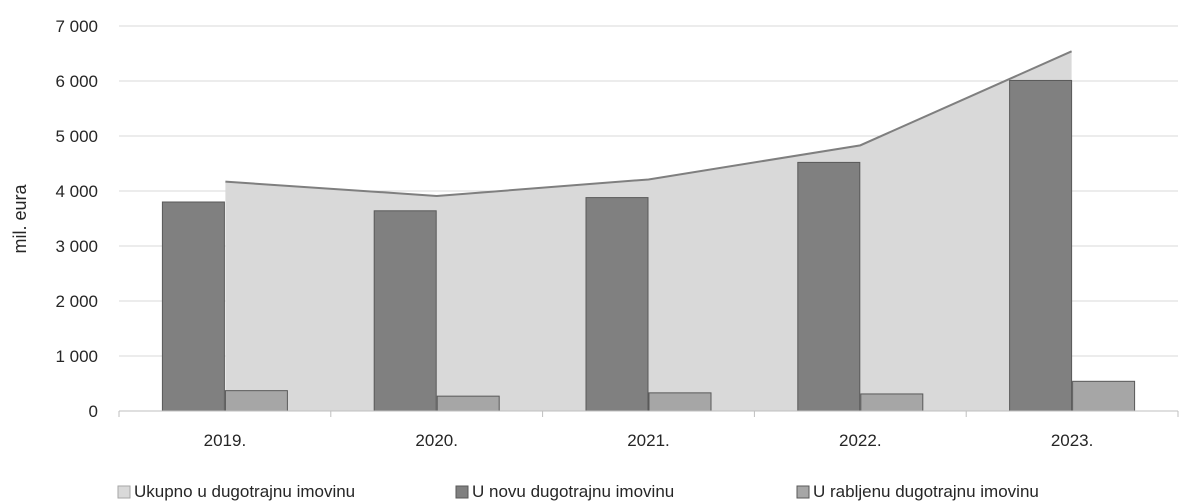  I want to click on y-tick-label: 2 000, so click(76, 301).